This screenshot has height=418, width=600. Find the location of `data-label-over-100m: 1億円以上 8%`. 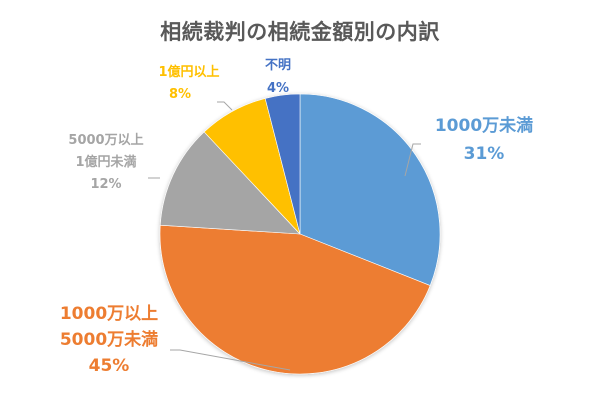

data-label-over-100m: 1億円以上 8% is located at coordinates (189, 83).